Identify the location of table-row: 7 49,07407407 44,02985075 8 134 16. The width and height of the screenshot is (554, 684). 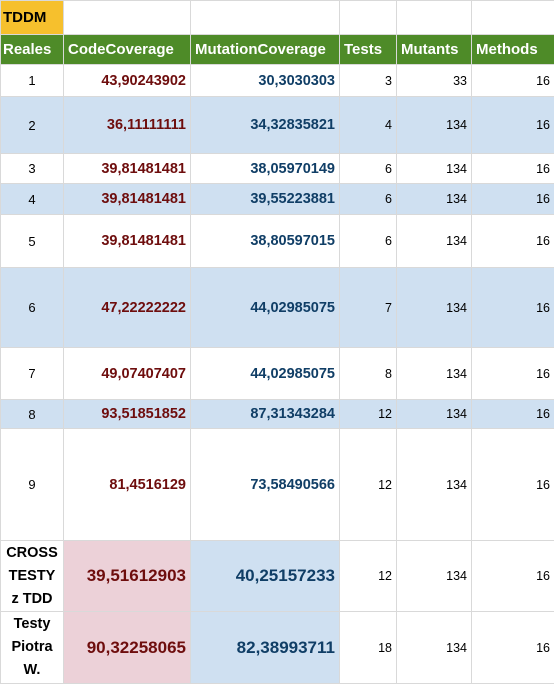
(277, 374).